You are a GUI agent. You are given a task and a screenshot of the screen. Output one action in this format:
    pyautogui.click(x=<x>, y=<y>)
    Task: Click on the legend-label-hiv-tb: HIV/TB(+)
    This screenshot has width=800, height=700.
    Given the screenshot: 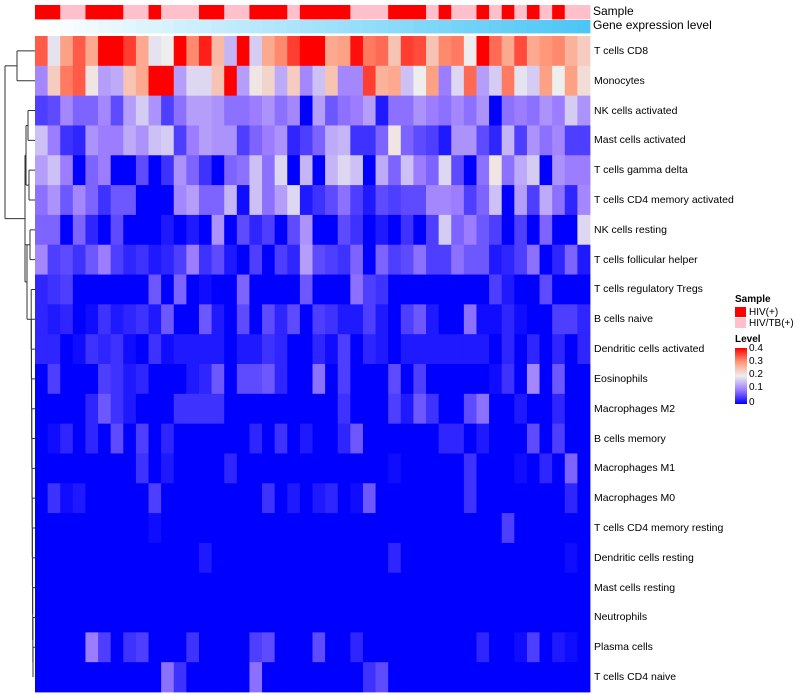 What is the action you would take?
    pyautogui.click(x=771, y=323)
    